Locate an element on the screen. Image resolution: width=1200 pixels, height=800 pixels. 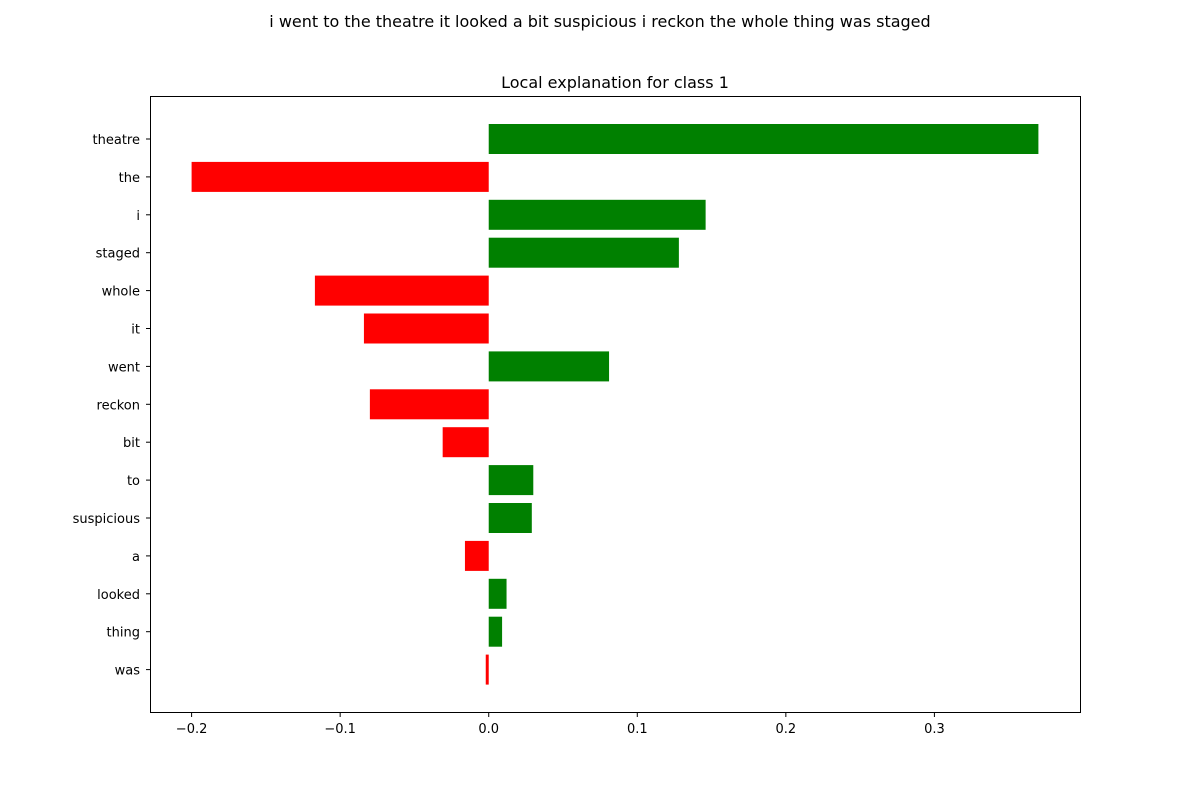
y-tick-label: bit is located at coordinates (131, 443).